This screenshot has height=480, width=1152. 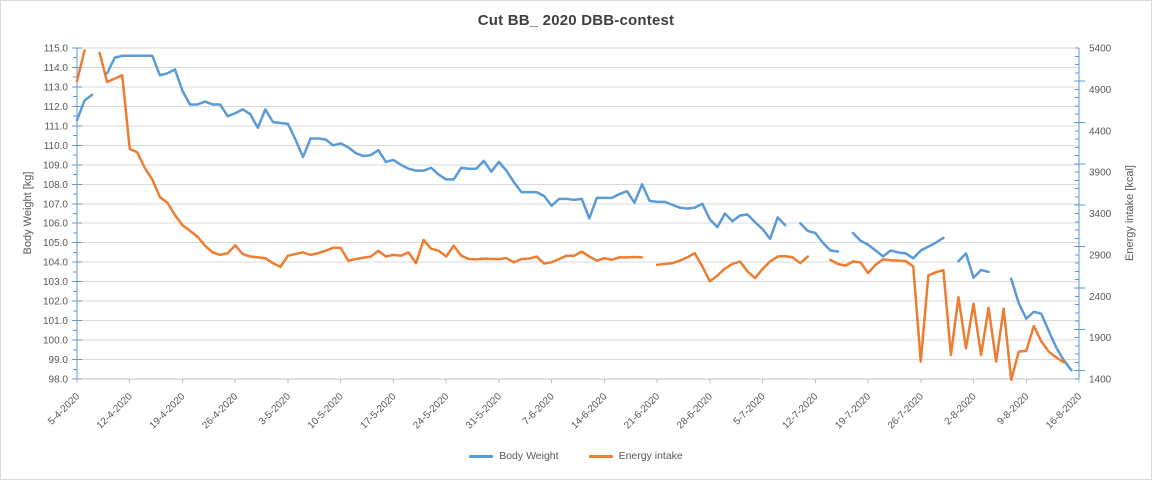 What do you see at coordinates (1100, 49) in the screenshot?
I see `right-tick-label: 5400` at bounding box center [1100, 49].